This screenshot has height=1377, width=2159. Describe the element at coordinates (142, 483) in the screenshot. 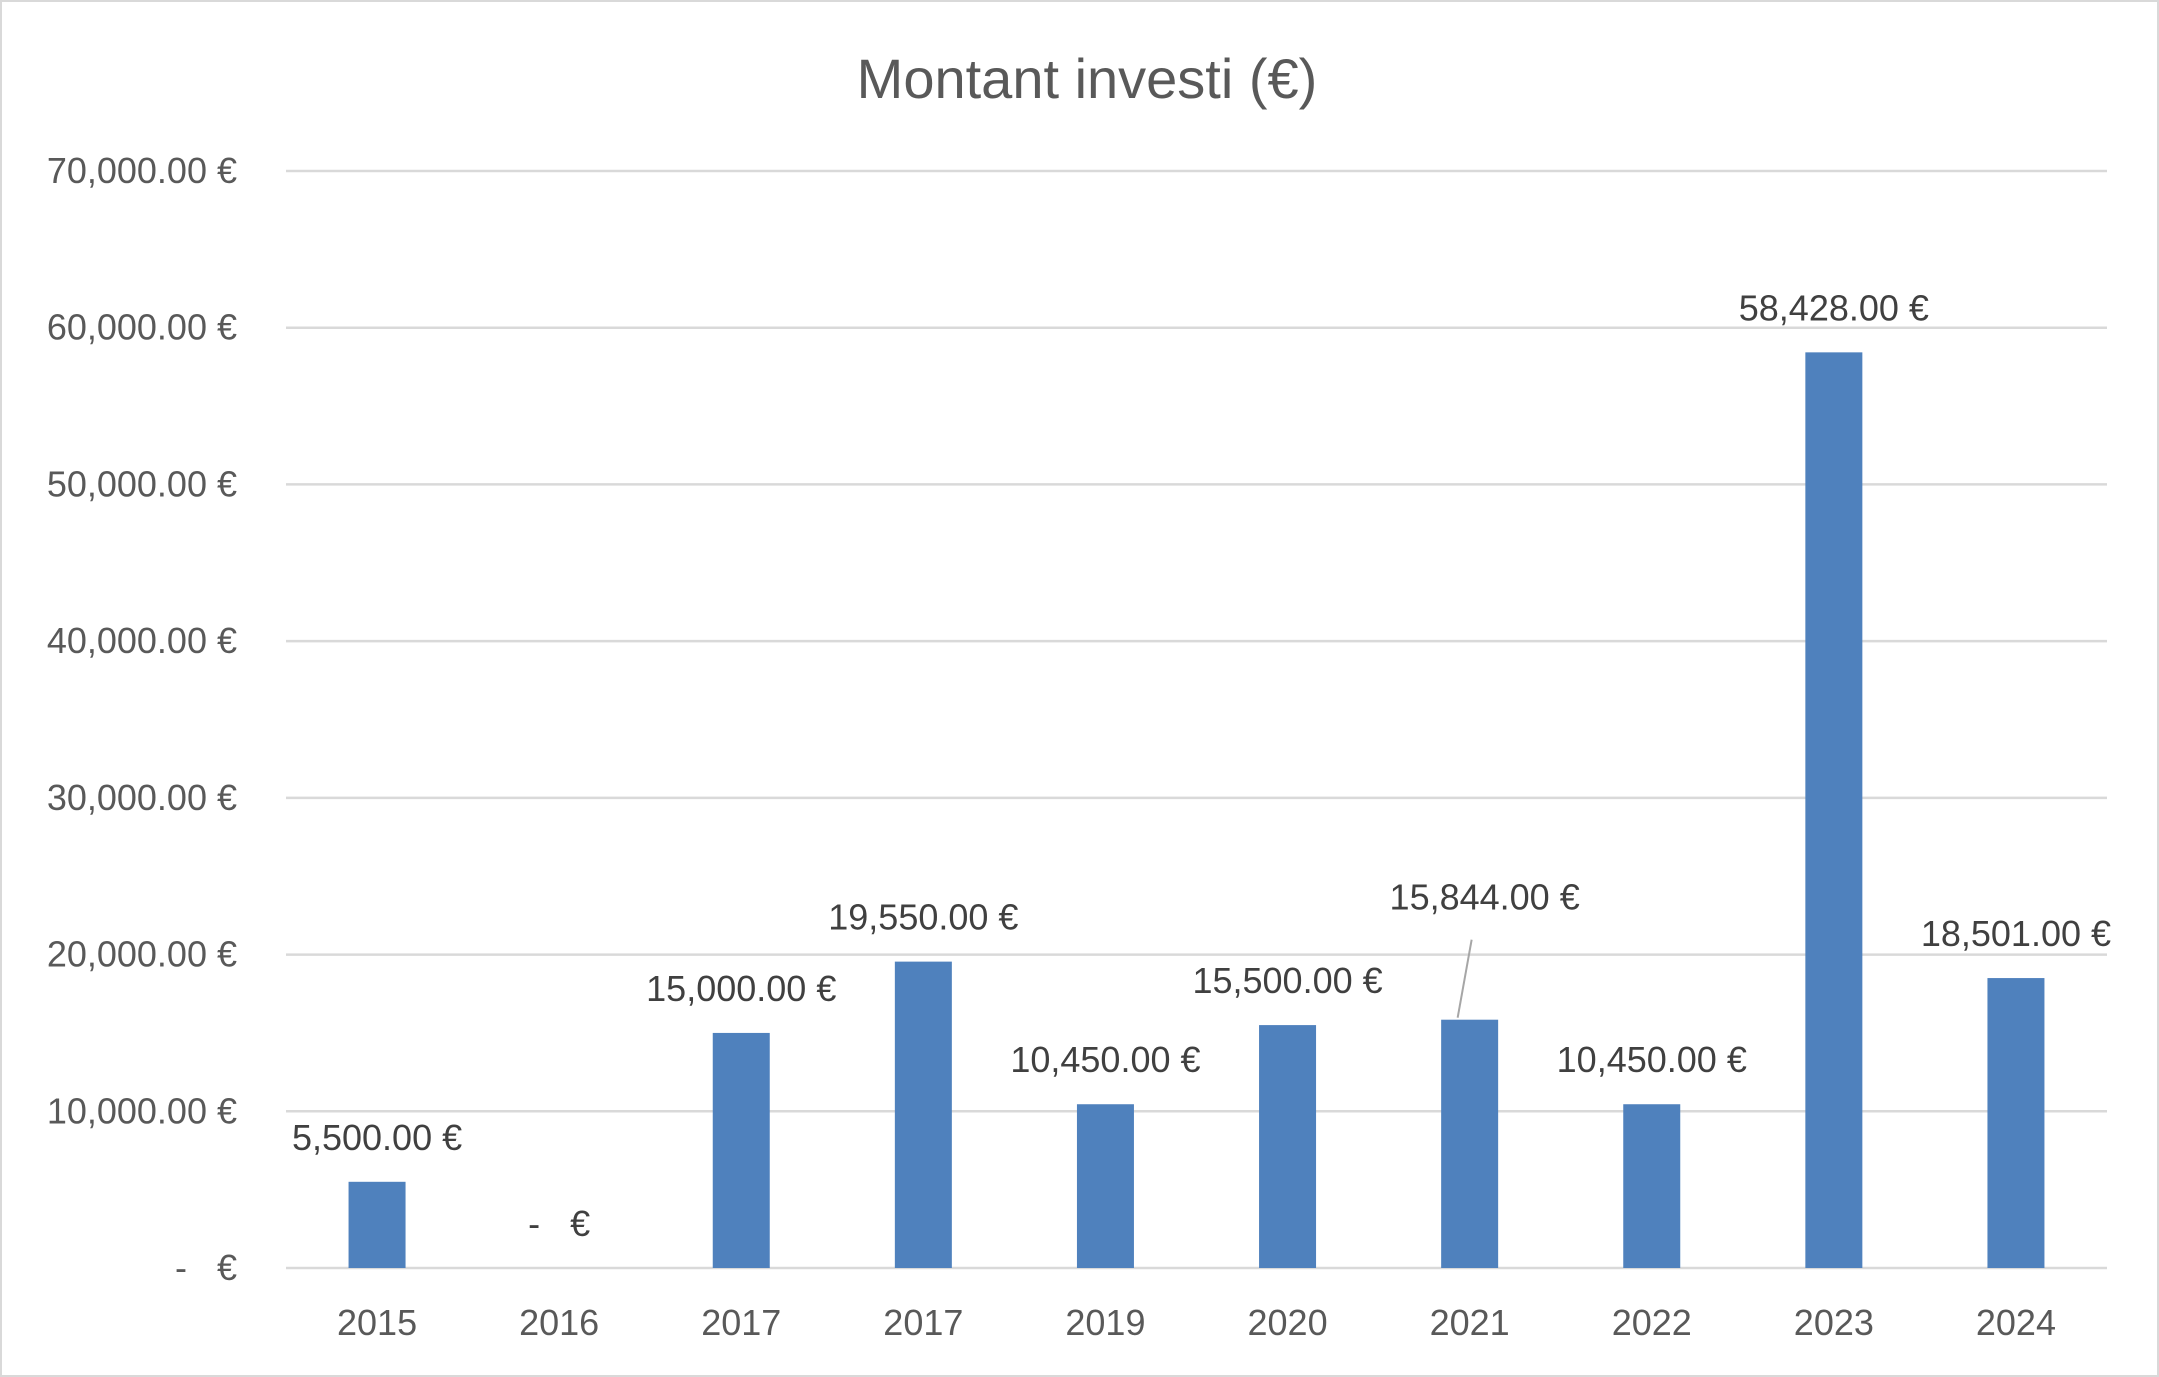

I see `y-tick-label: 50,000.00 €` at that location.